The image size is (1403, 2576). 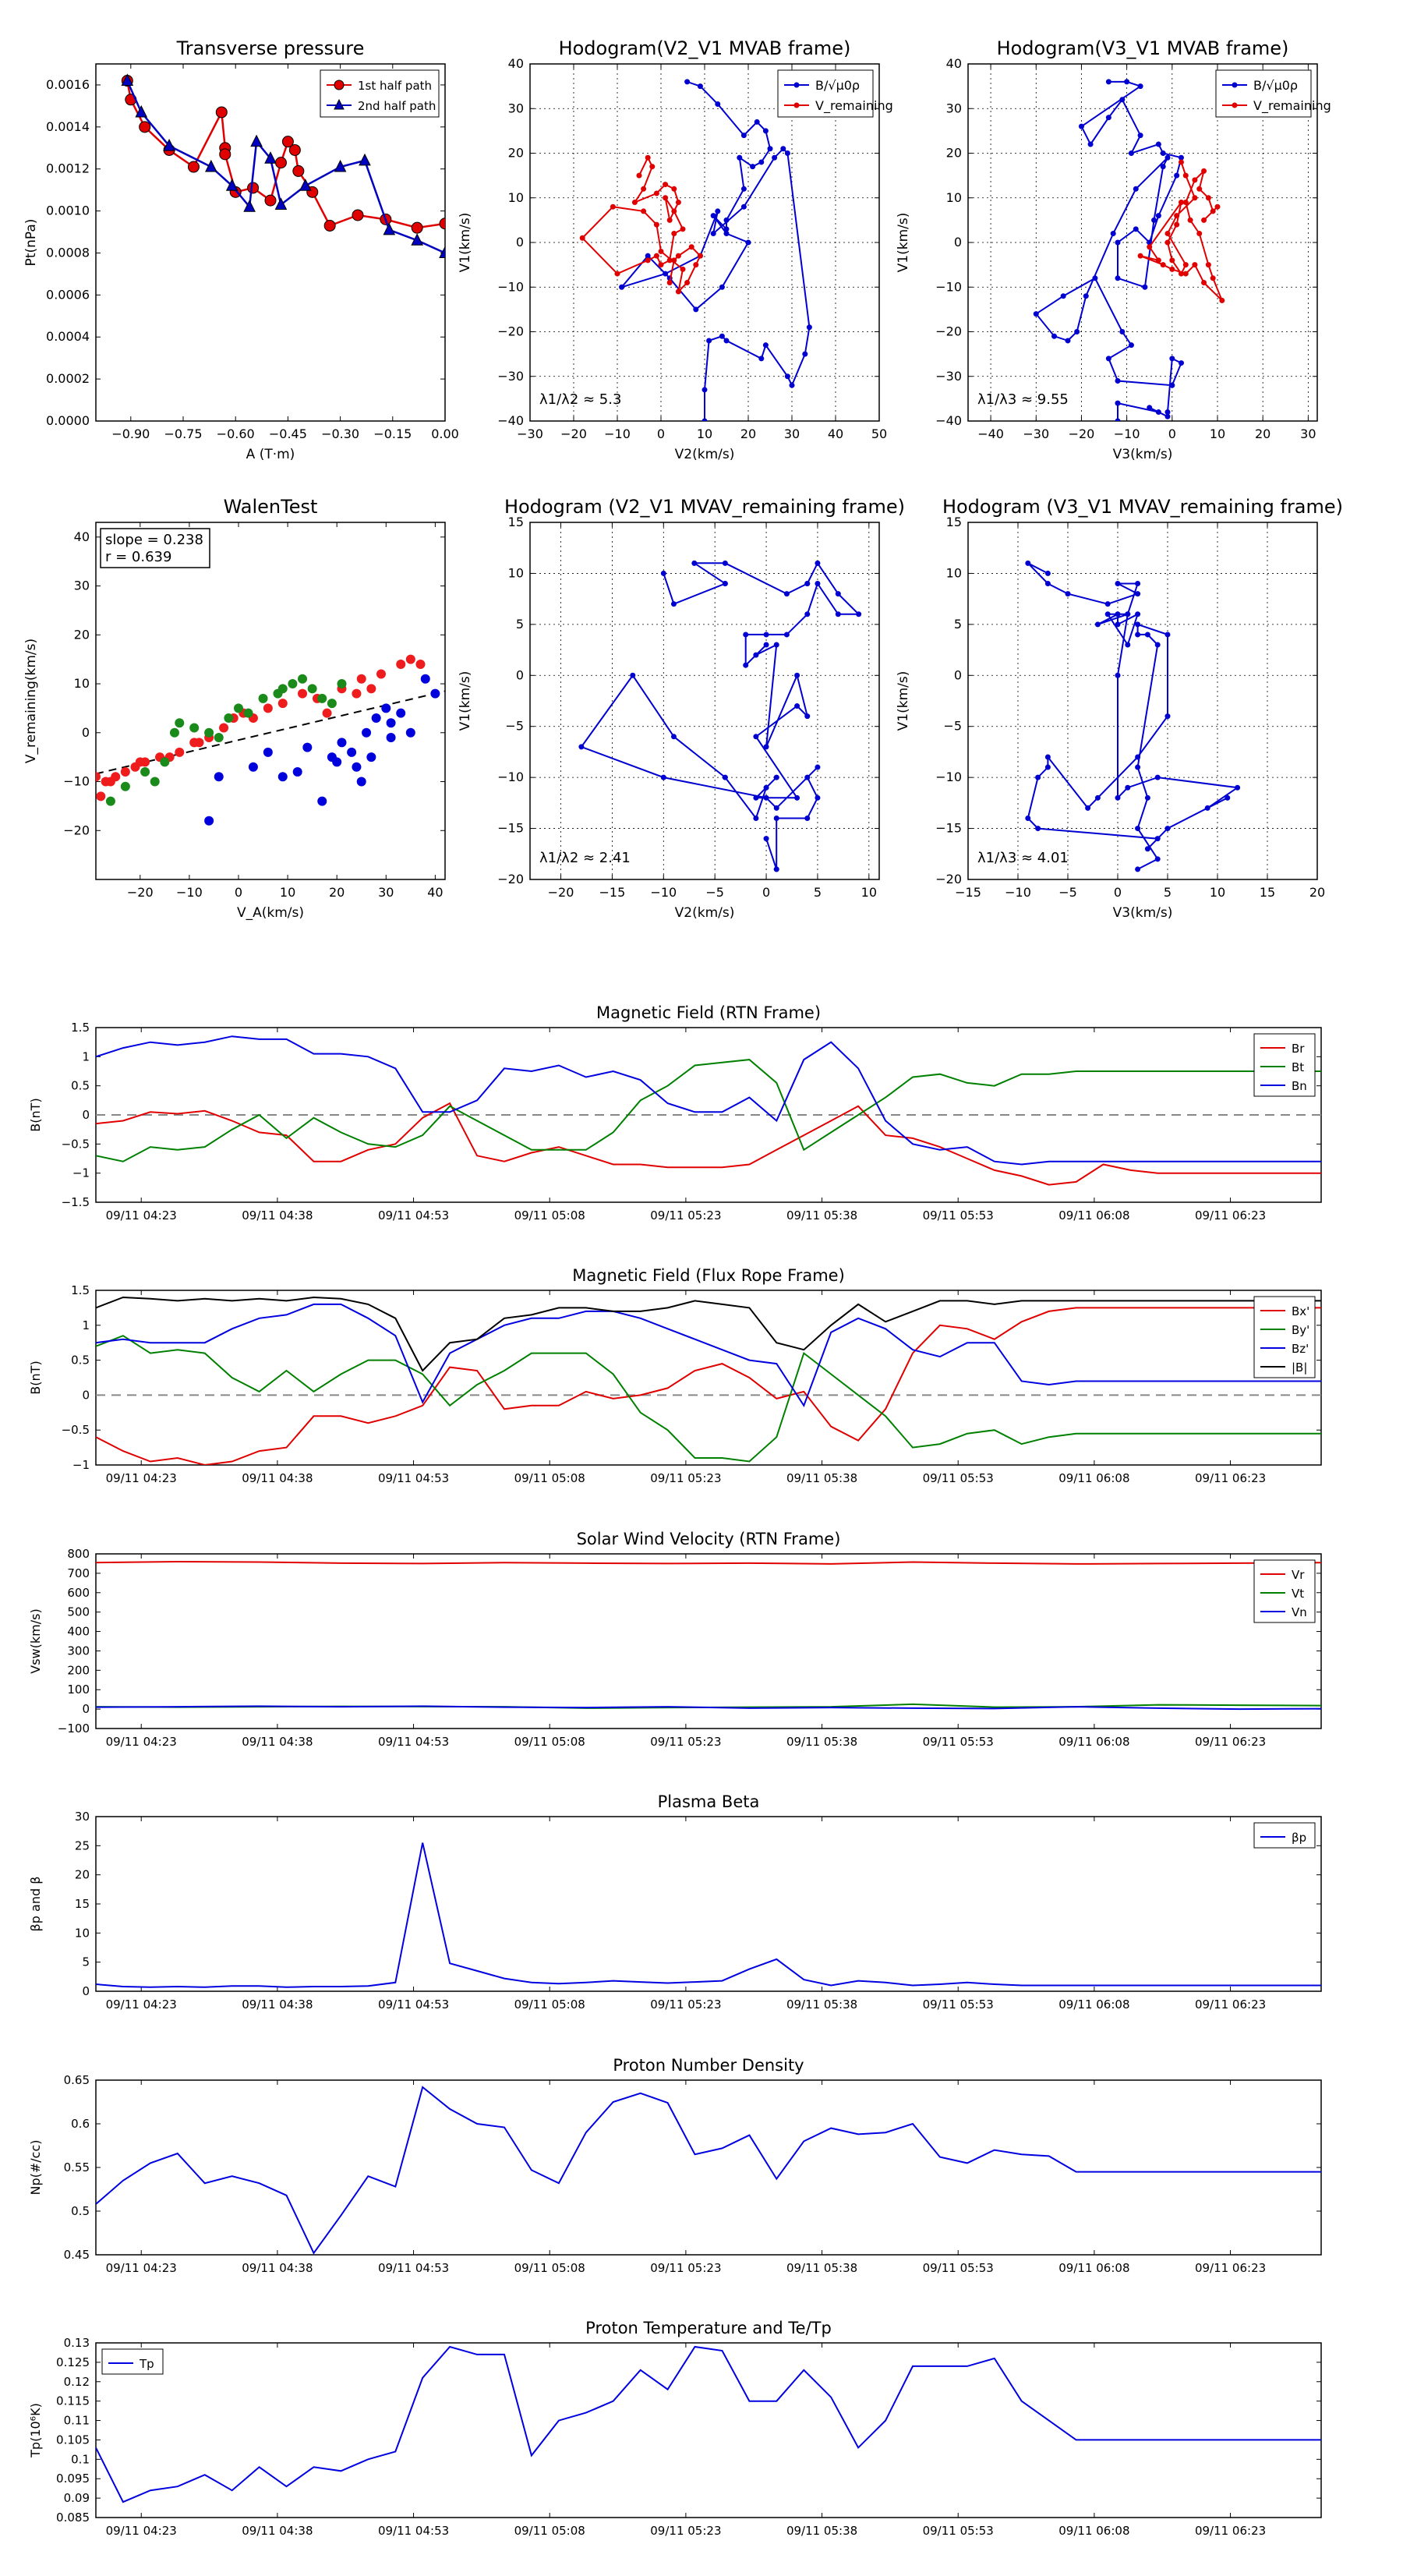 What do you see at coordinates (132, 2361) in the screenshot?
I see `legend-box` at bounding box center [132, 2361].